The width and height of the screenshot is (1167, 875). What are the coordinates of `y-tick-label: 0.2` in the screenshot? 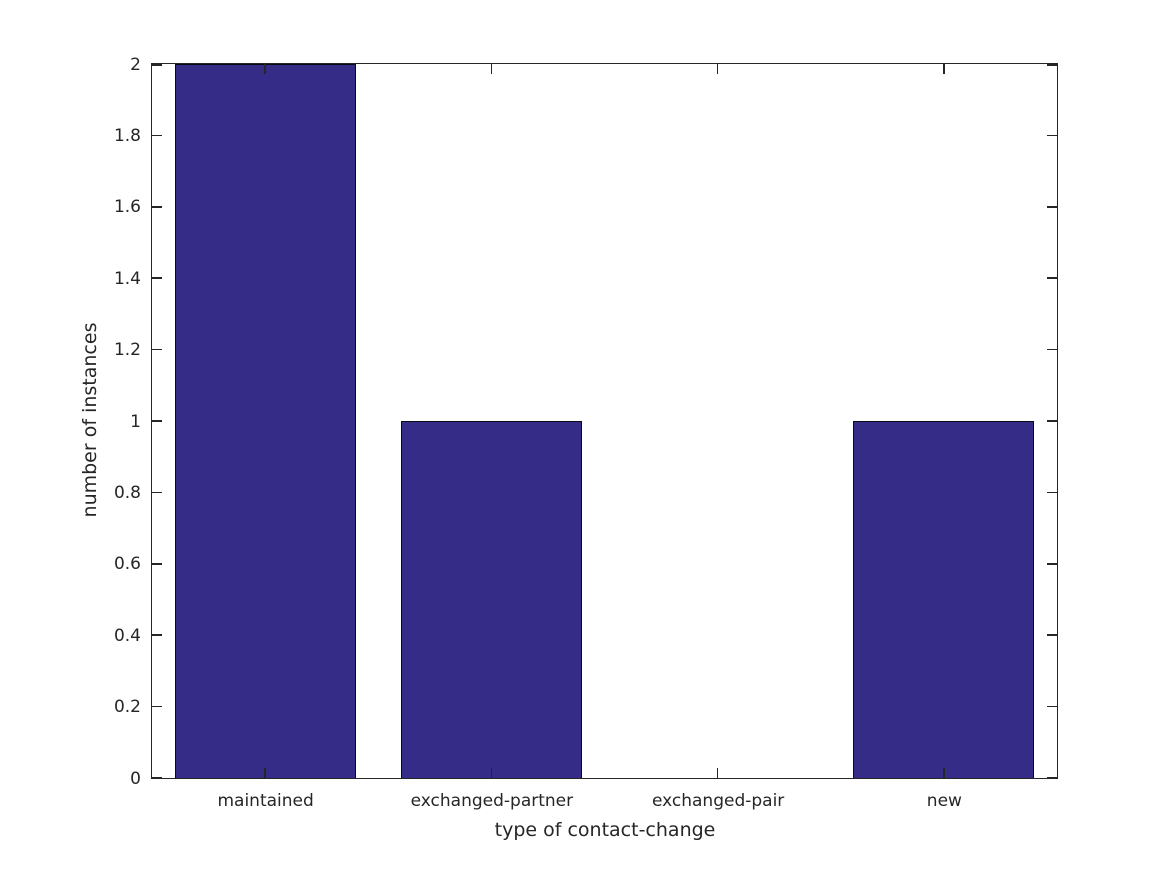 It's located at (127, 707).